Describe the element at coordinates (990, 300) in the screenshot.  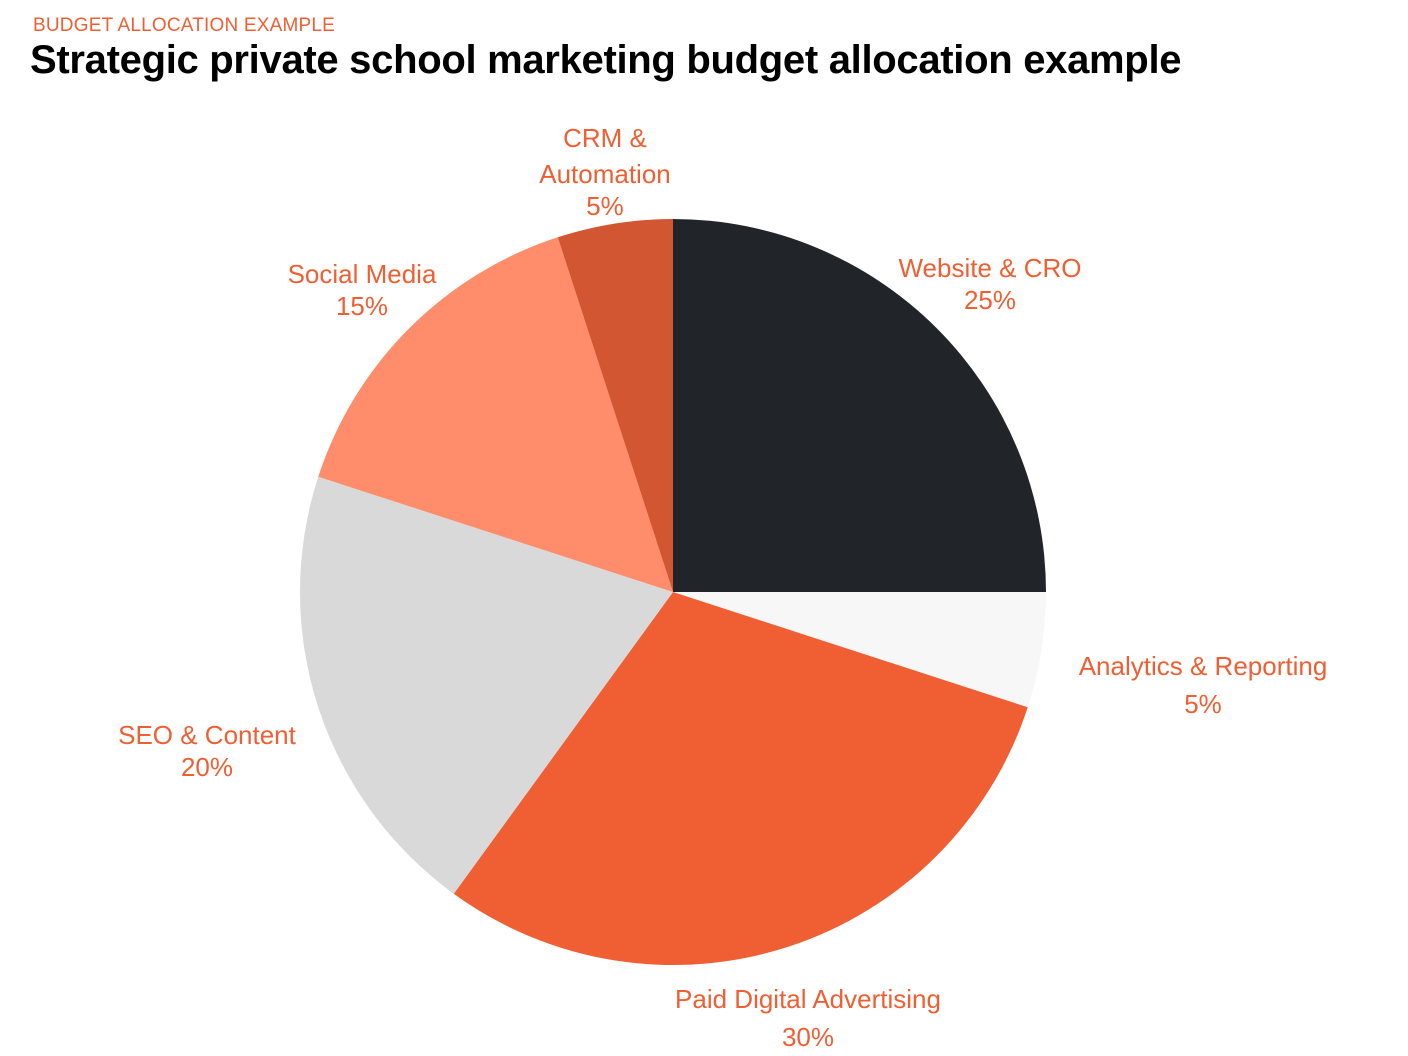
I see `slice-value: 25%` at that location.